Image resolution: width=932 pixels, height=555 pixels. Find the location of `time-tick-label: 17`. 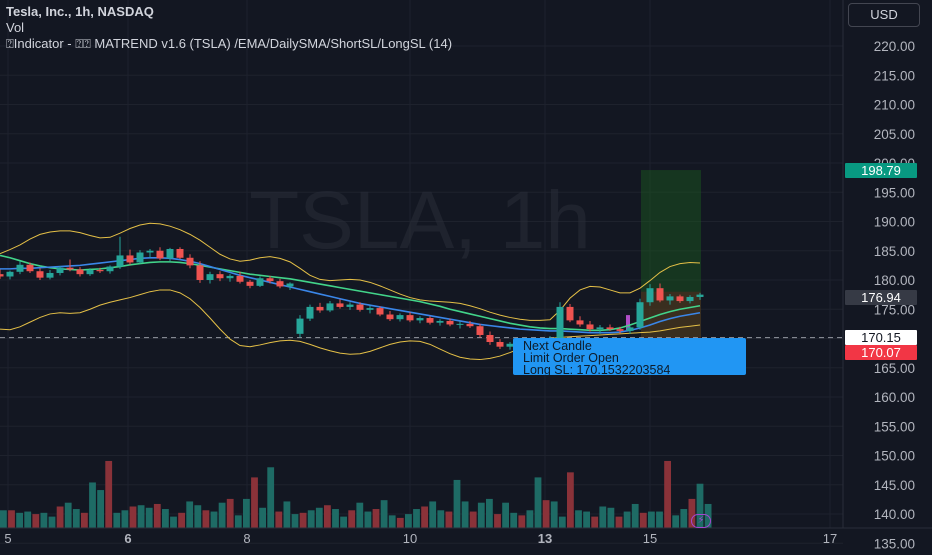

time-tick-label: 17 is located at coordinates (830, 538).